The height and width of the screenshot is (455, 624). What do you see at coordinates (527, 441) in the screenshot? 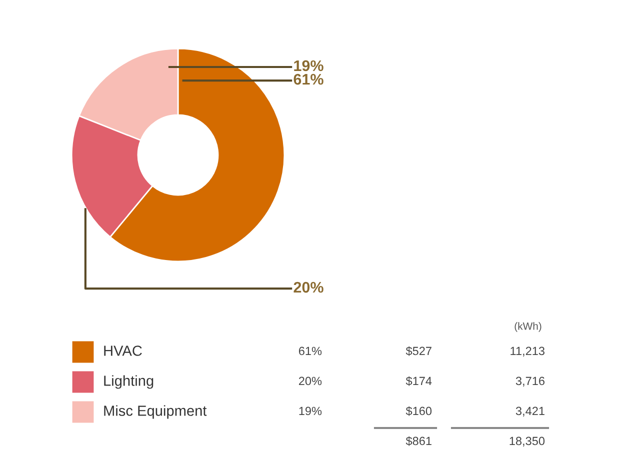
I see `text: 18,350` at bounding box center [527, 441].